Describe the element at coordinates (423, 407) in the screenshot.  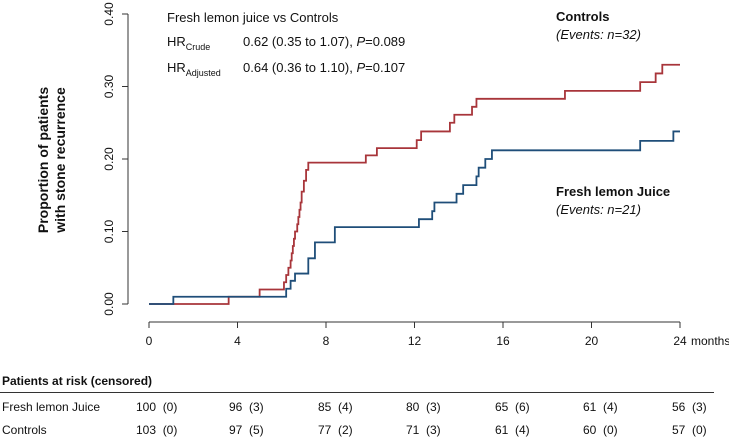
I see `risk-cell-month-12: 80 (3)` at that location.